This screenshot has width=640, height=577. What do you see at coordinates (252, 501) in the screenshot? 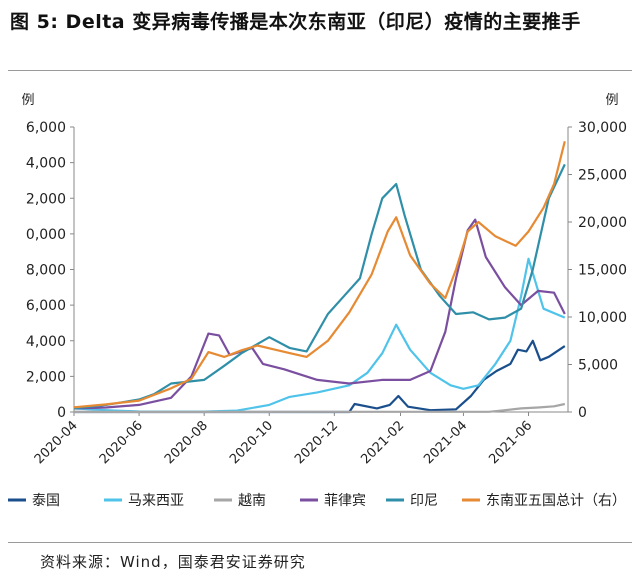
I see `legend-label-3: 越南` at bounding box center [252, 501].